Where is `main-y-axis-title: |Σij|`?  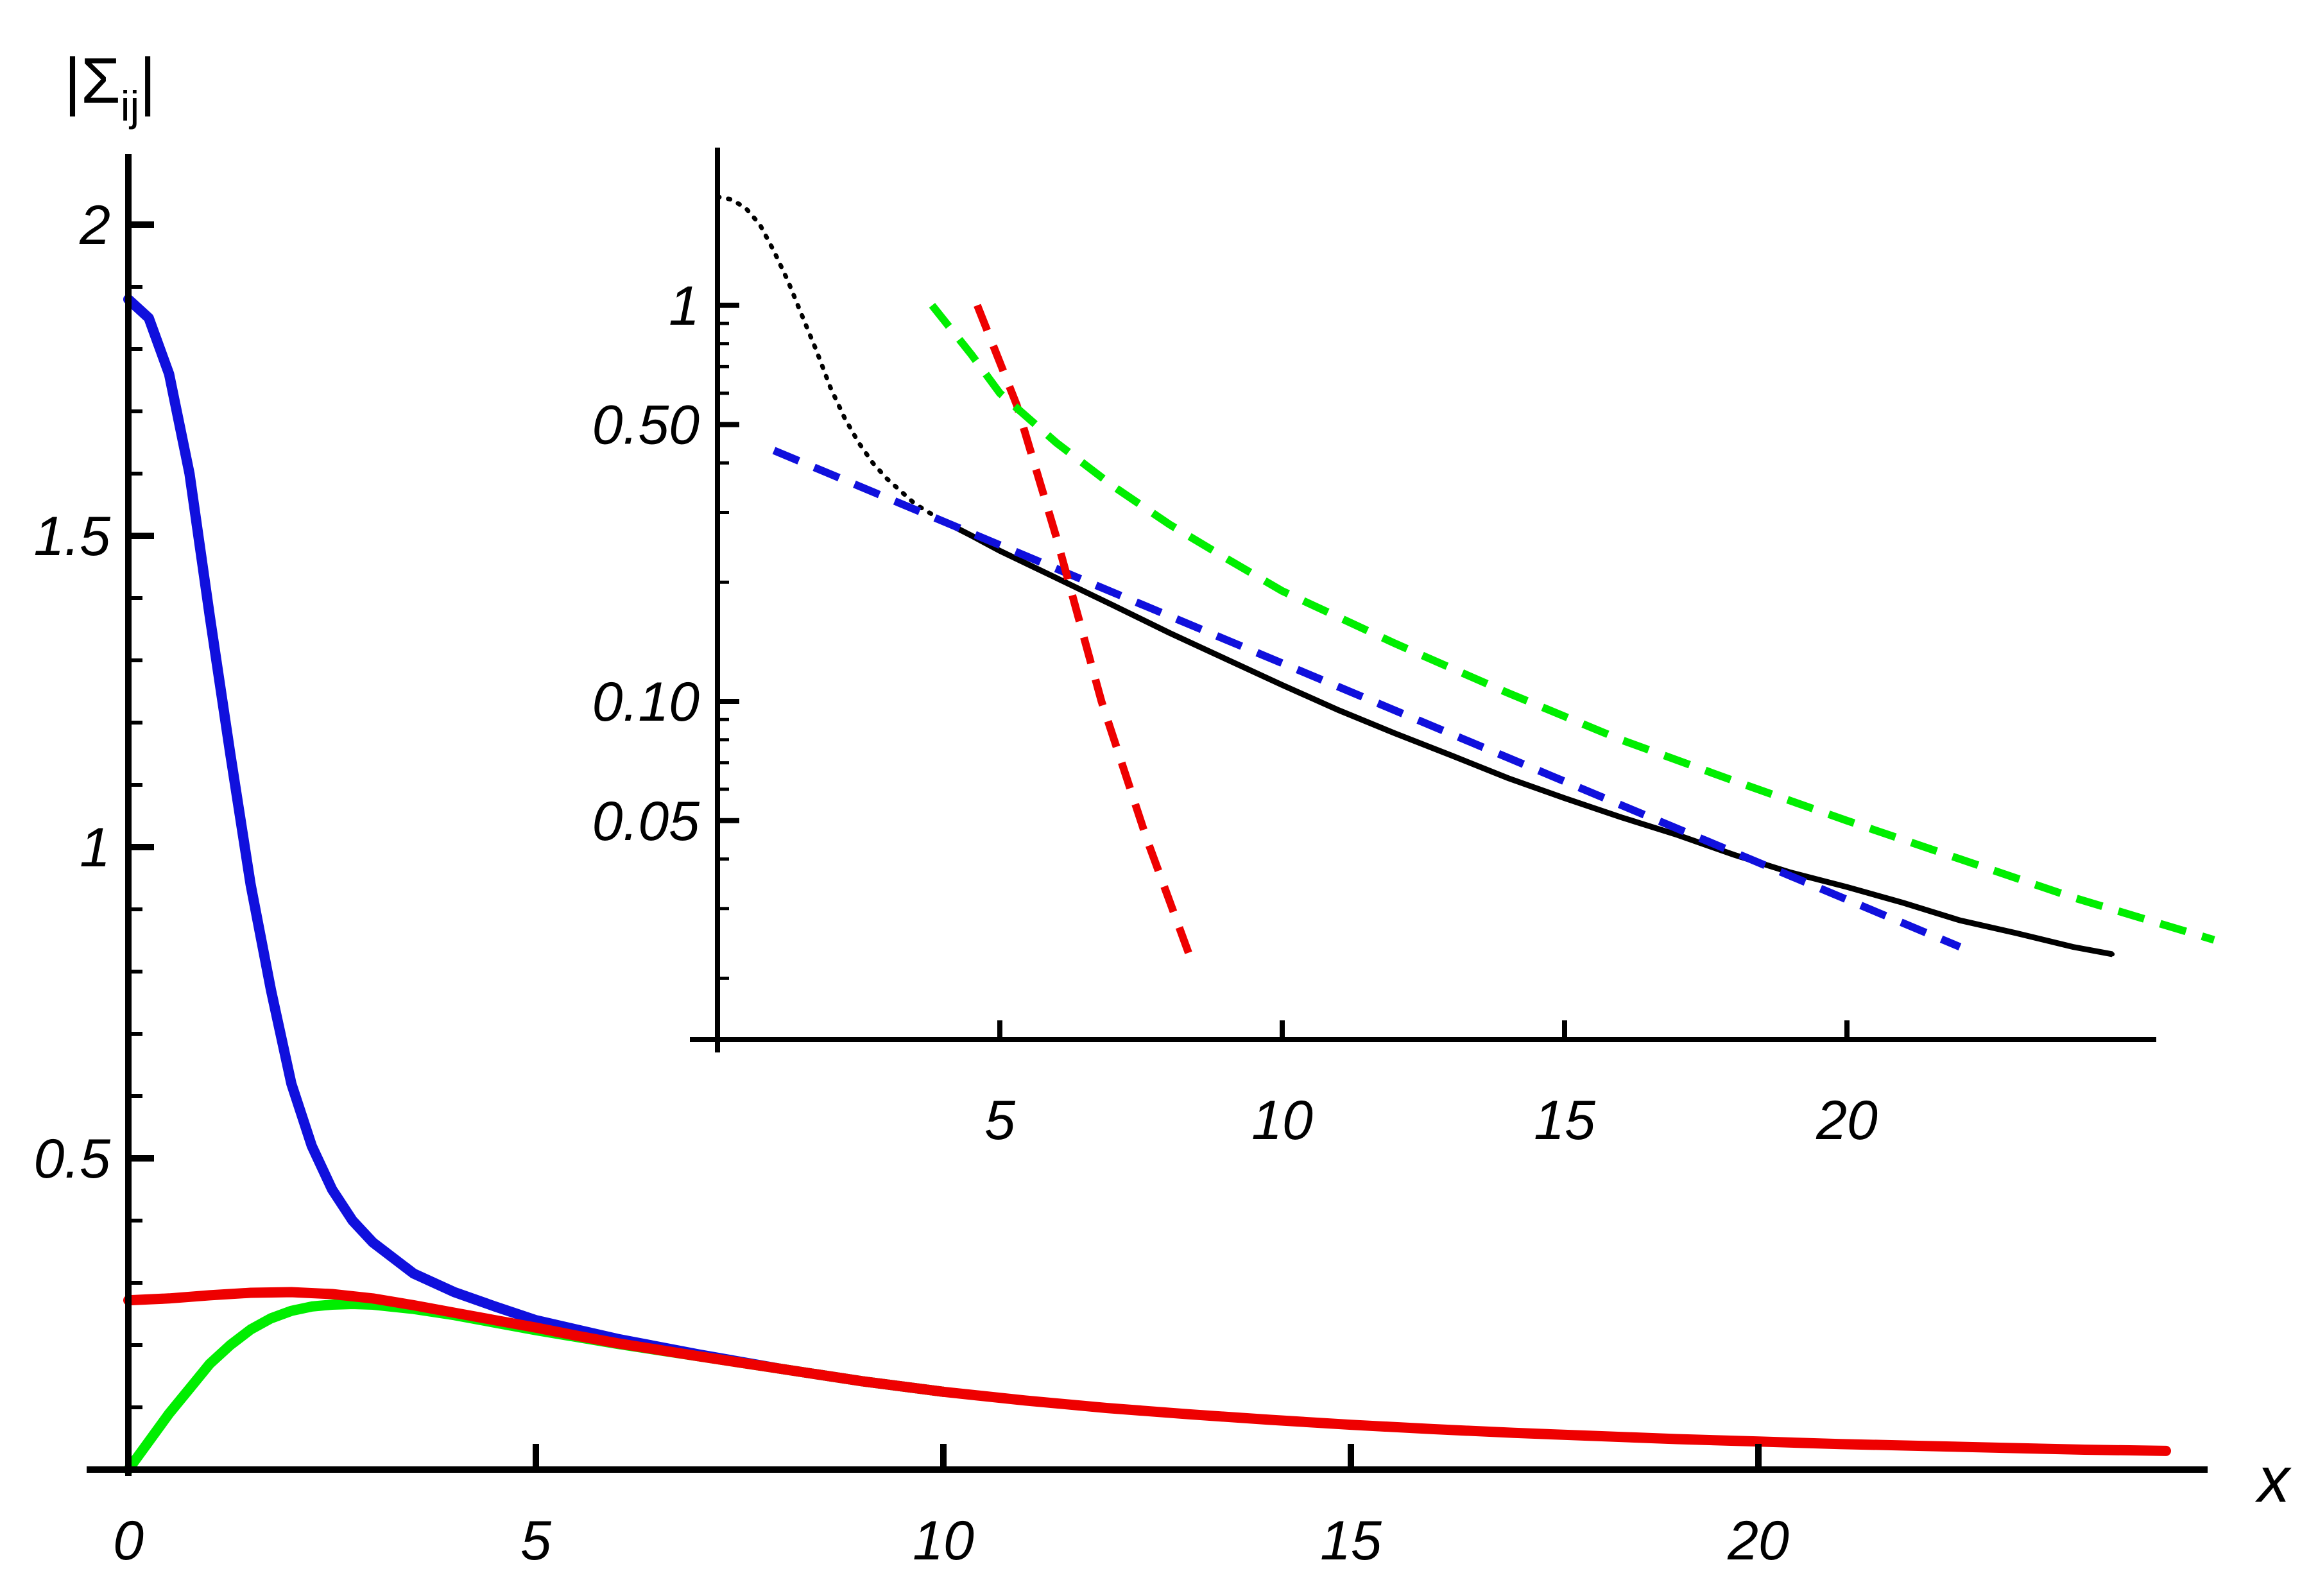
main-y-axis-title: |Σij| is located at coordinates (110, 87).